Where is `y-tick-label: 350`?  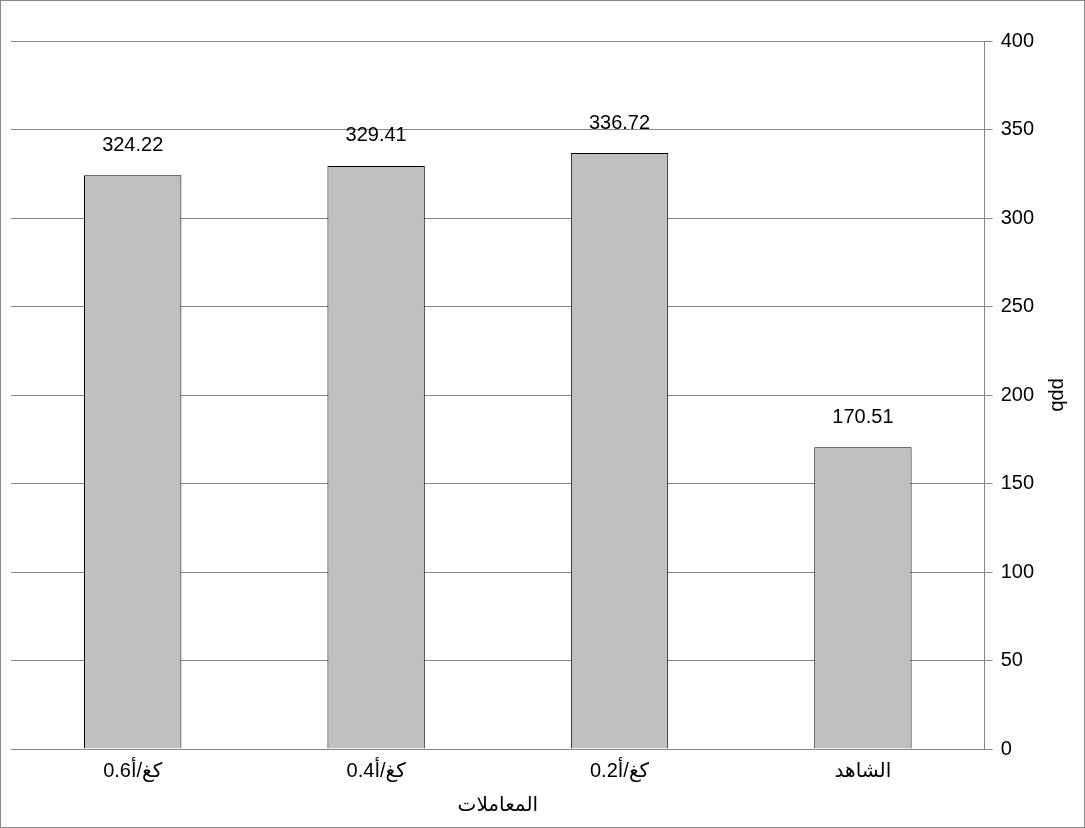
y-tick-label: 350 is located at coordinates (1017, 128).